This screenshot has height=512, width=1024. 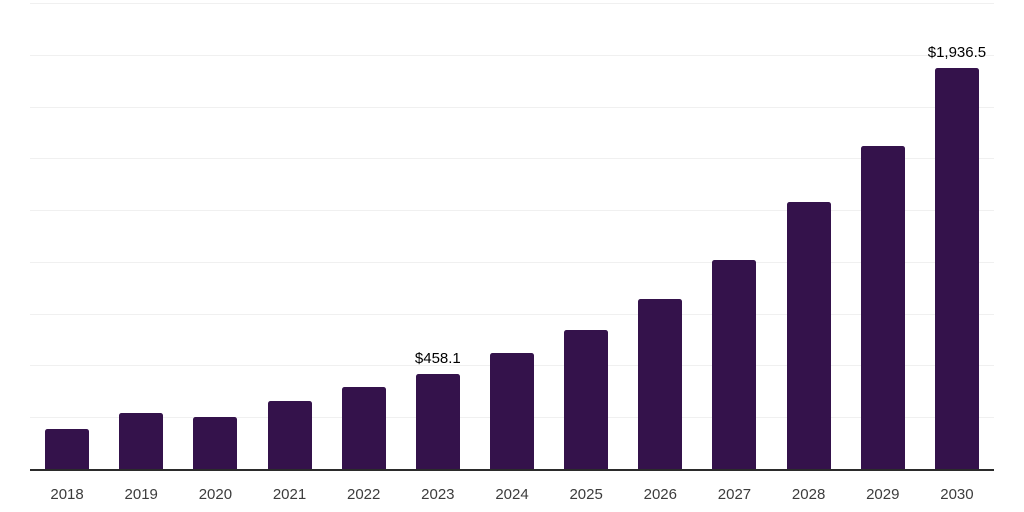 What do you see at coordinates (363, 428) in the screenshot?
I see `bar-2022` at bounding box center [363, 428].